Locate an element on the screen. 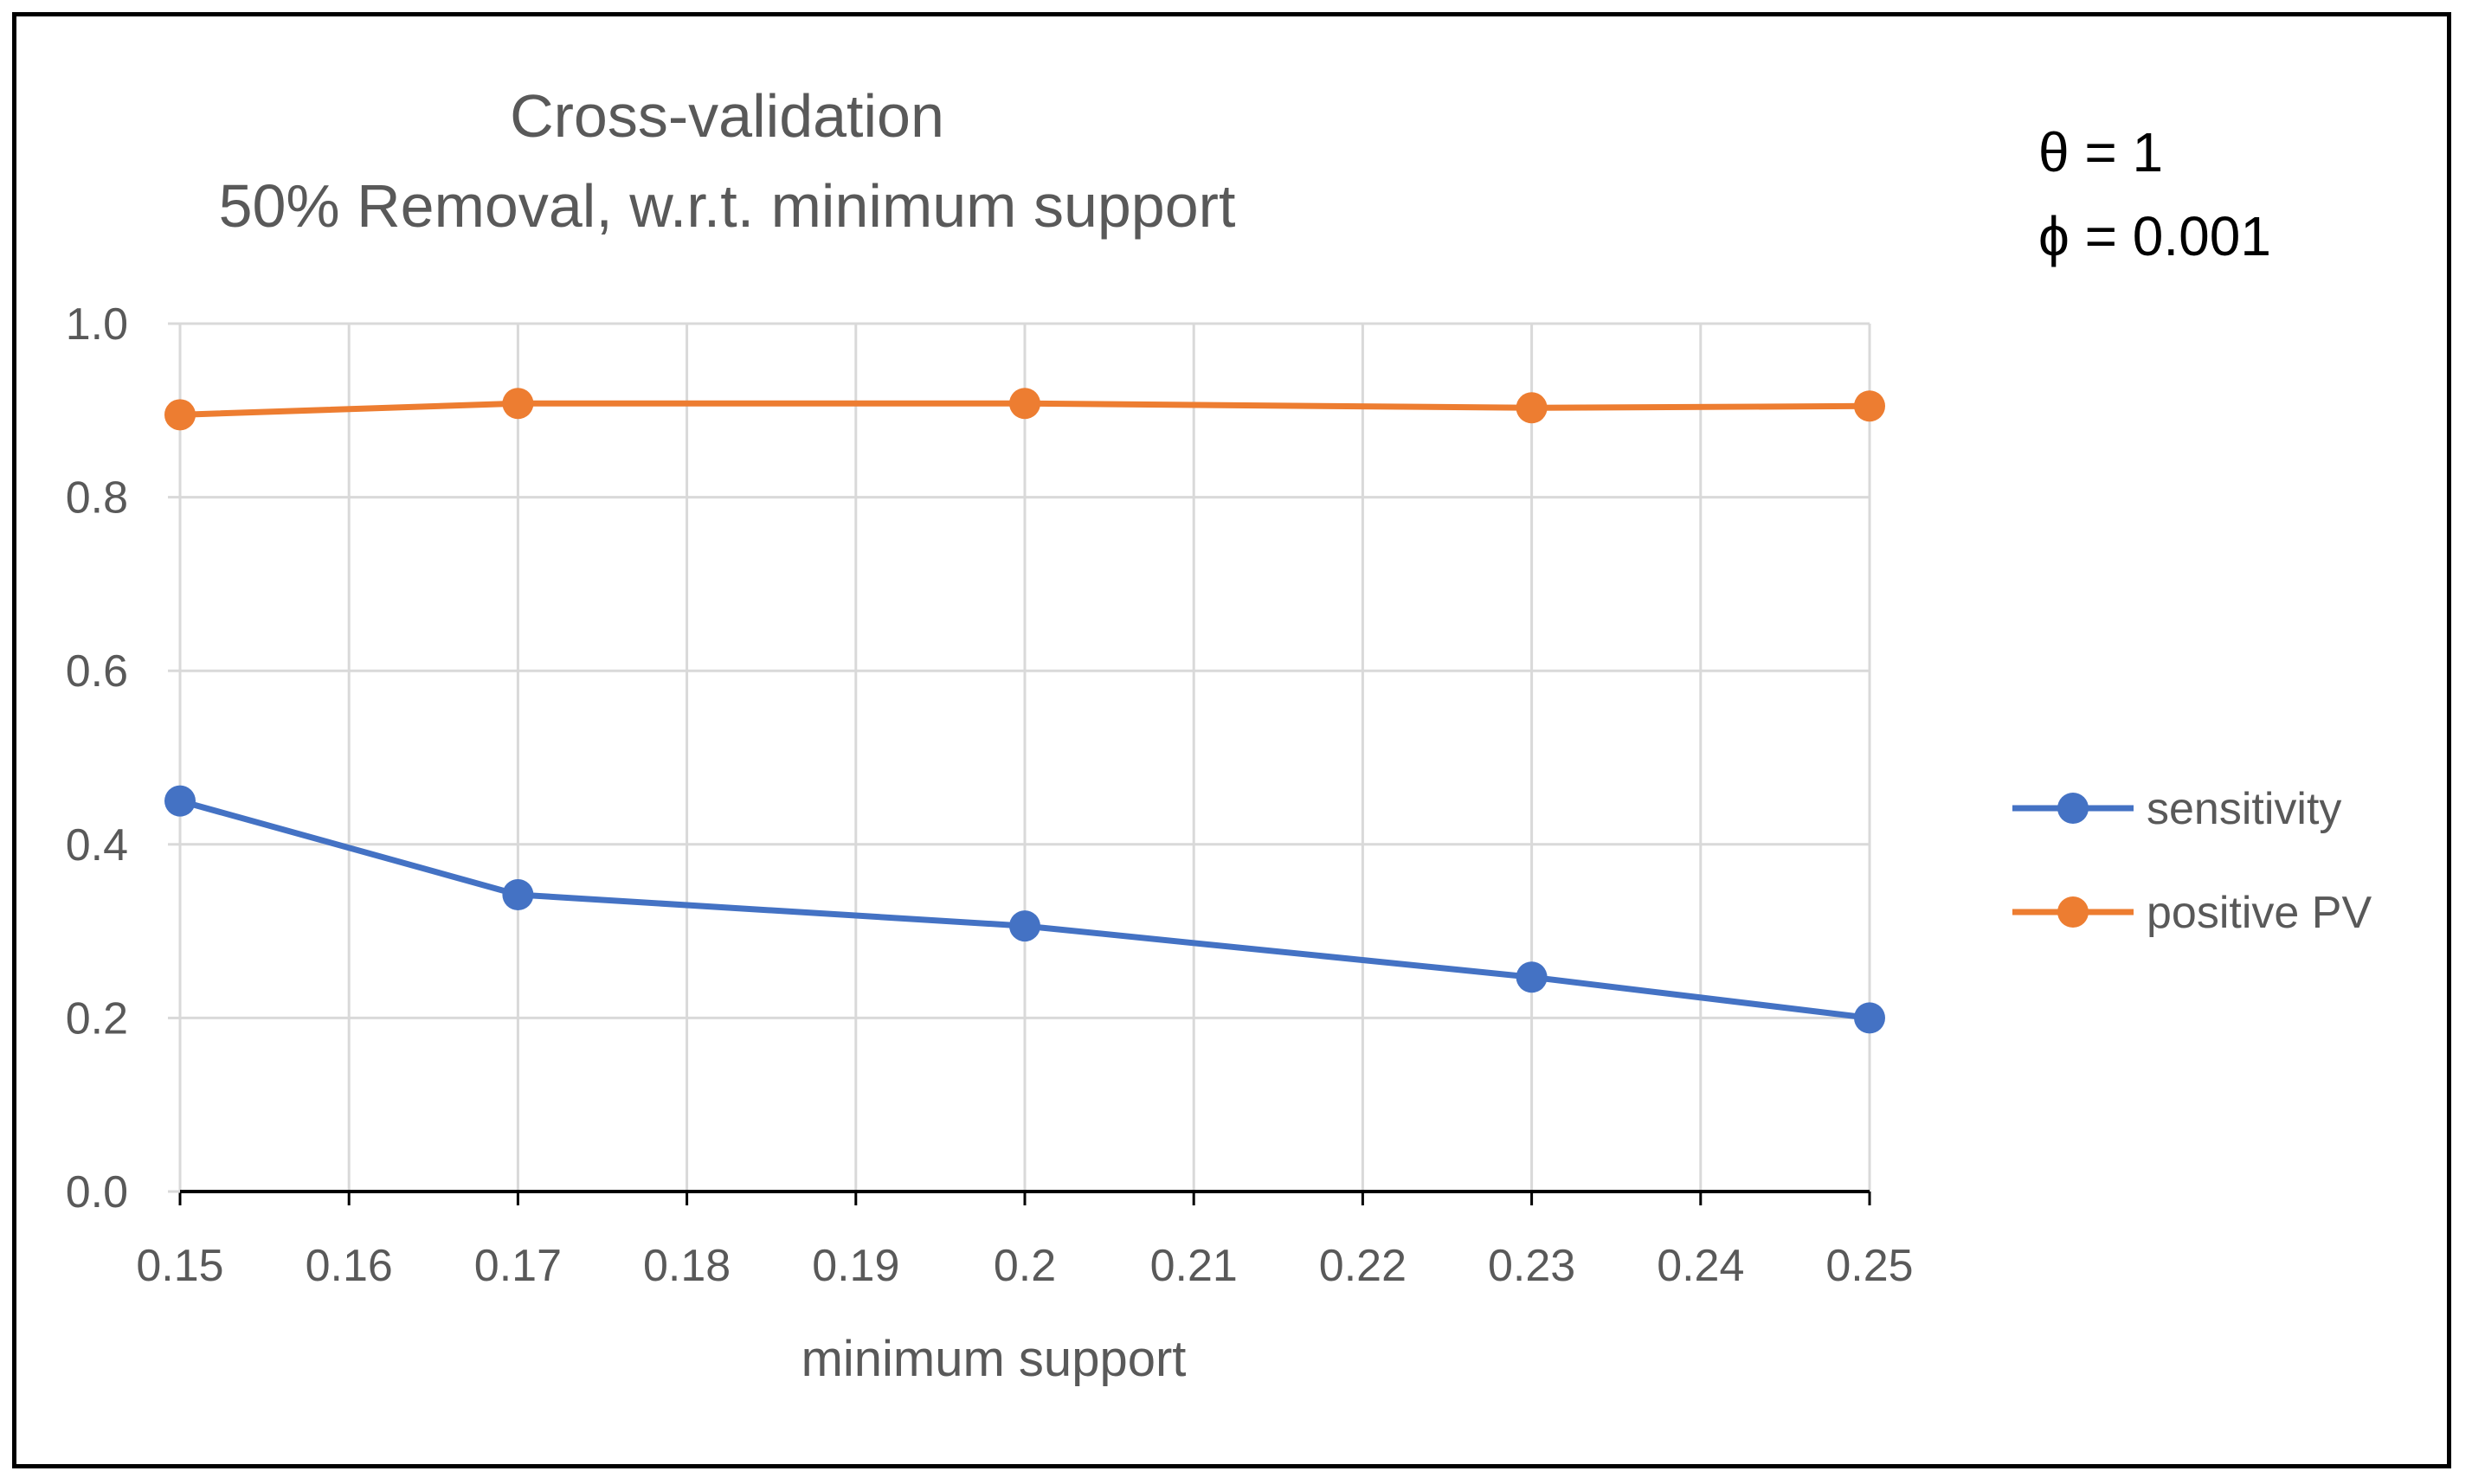  chart-title-line-1: Cross-validation is located at coordinates (727, 116).